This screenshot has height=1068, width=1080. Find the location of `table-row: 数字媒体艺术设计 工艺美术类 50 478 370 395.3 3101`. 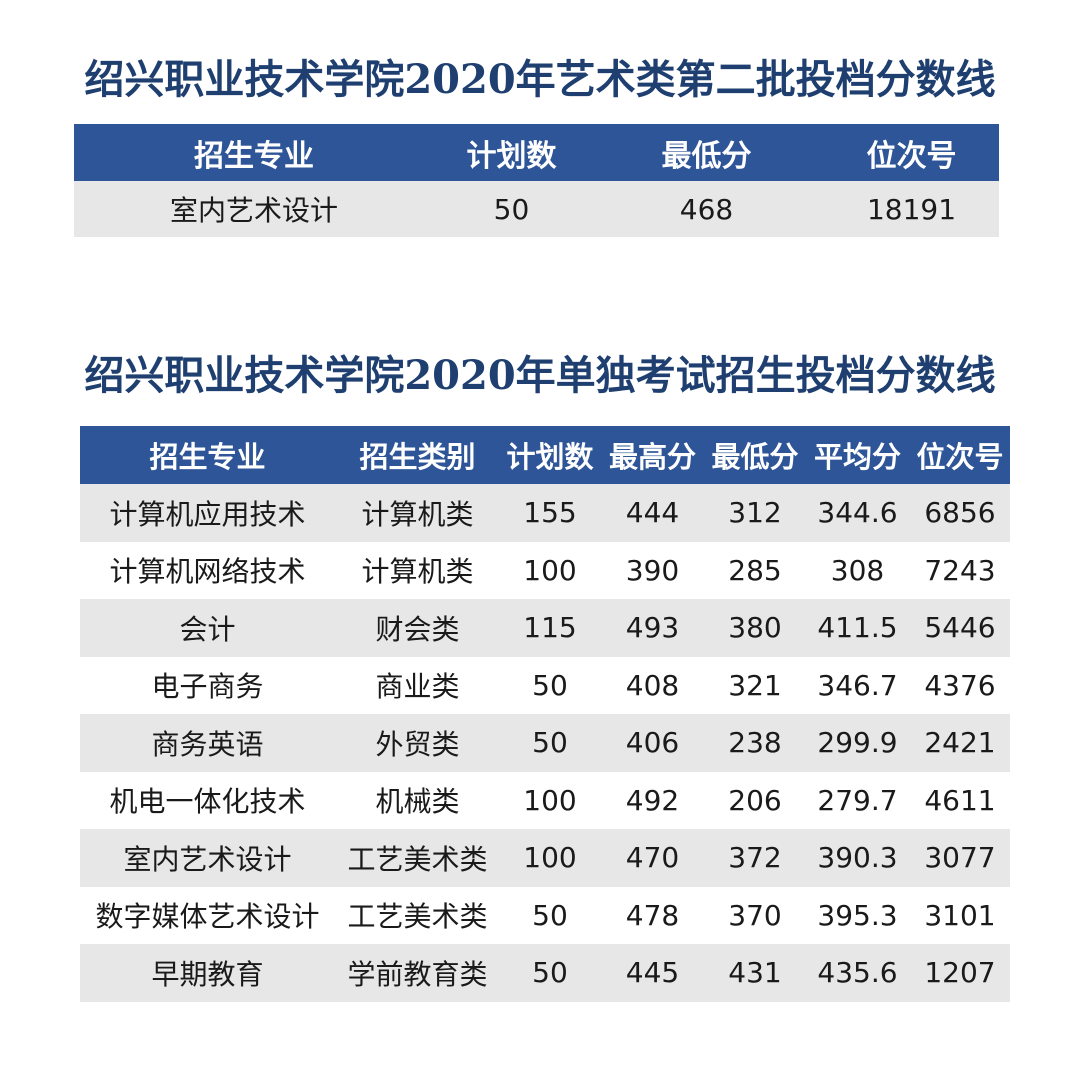

table-row: 数字媒体艺术设计 工艺美术类 50 478 370 395.3 3101 is located at coordinates (545, 915).